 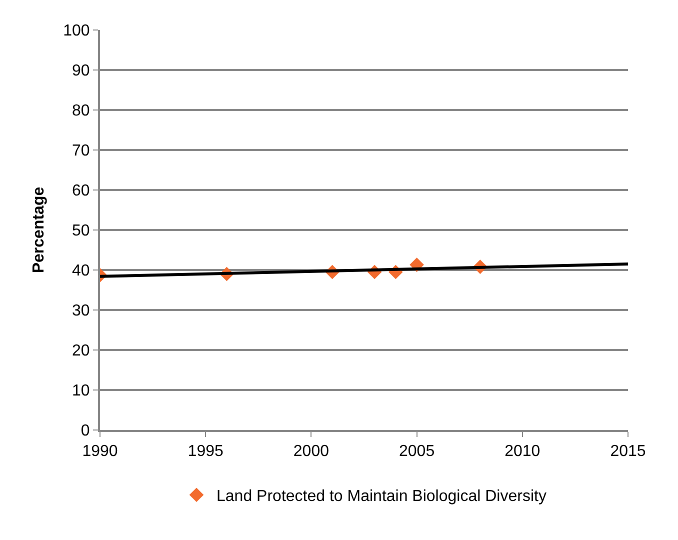 I want to click on y-tick-label: 80, so click(x=81, y=111).